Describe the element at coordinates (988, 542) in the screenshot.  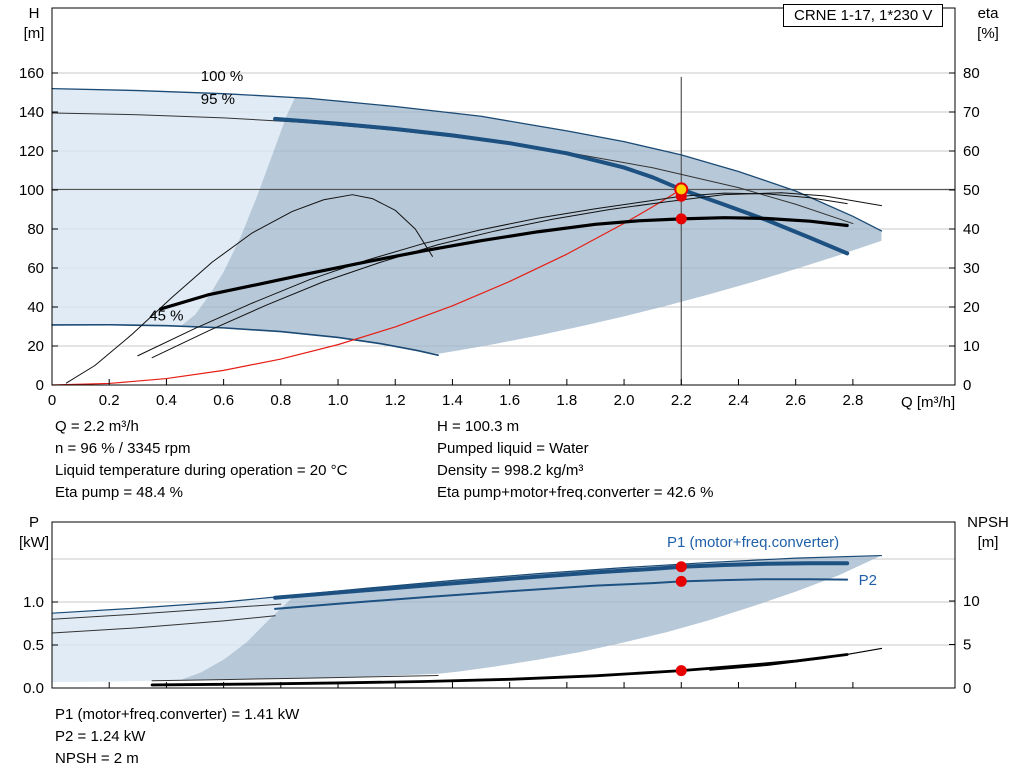
I see `npsh-axis-unit: [m]` at that location.